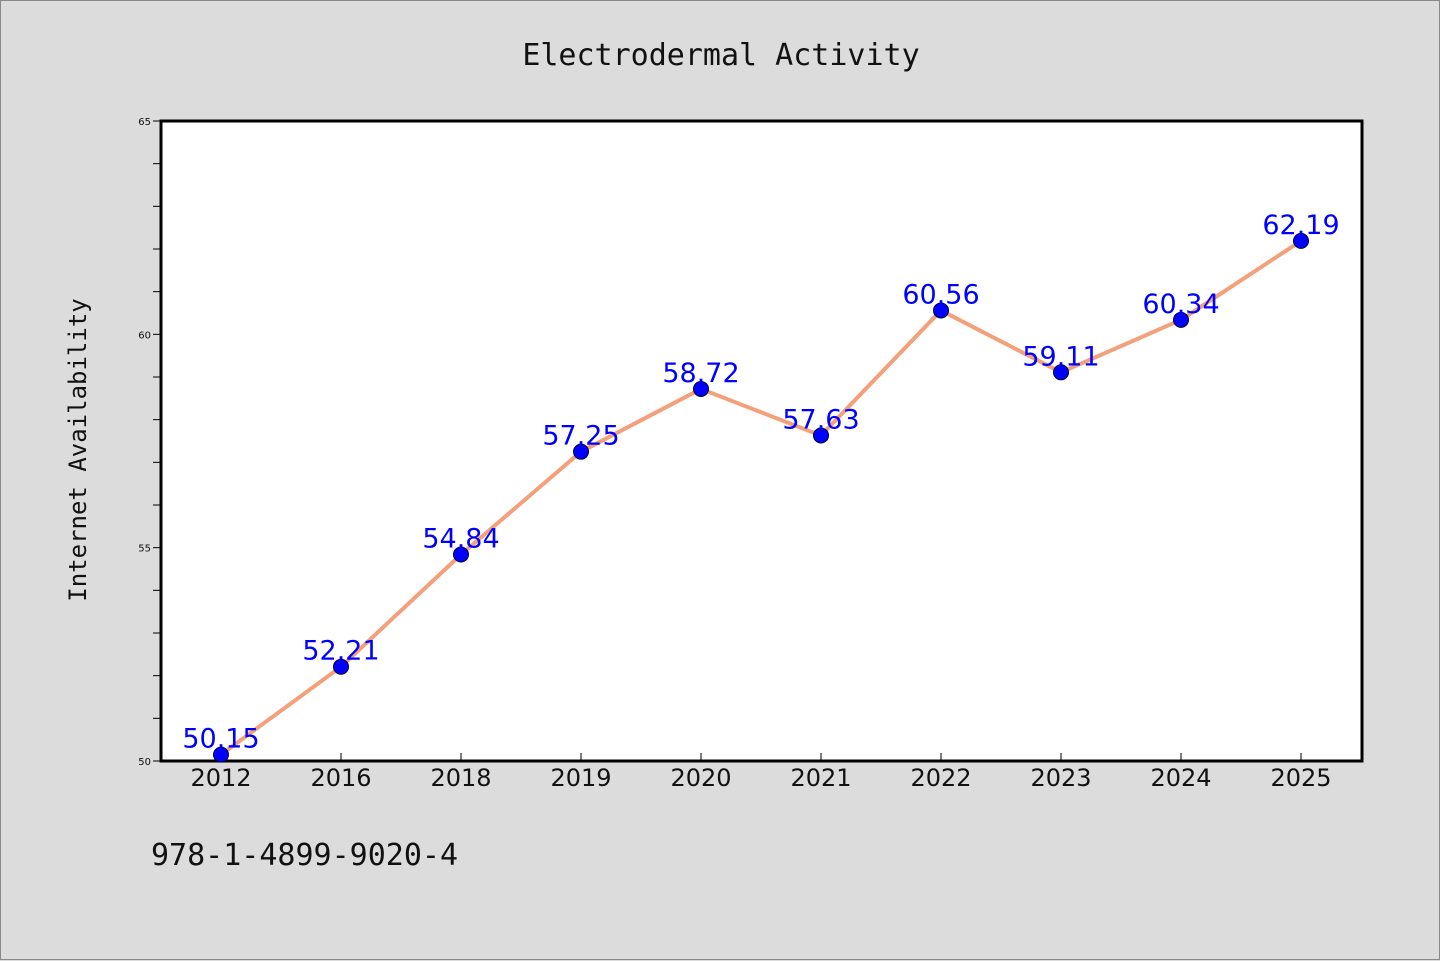 The width and height of the screenshot is (1440, 961). Describe the element at coordinates (1300, 225) in the screenshot. I see `data-label: 62.19` at that location.